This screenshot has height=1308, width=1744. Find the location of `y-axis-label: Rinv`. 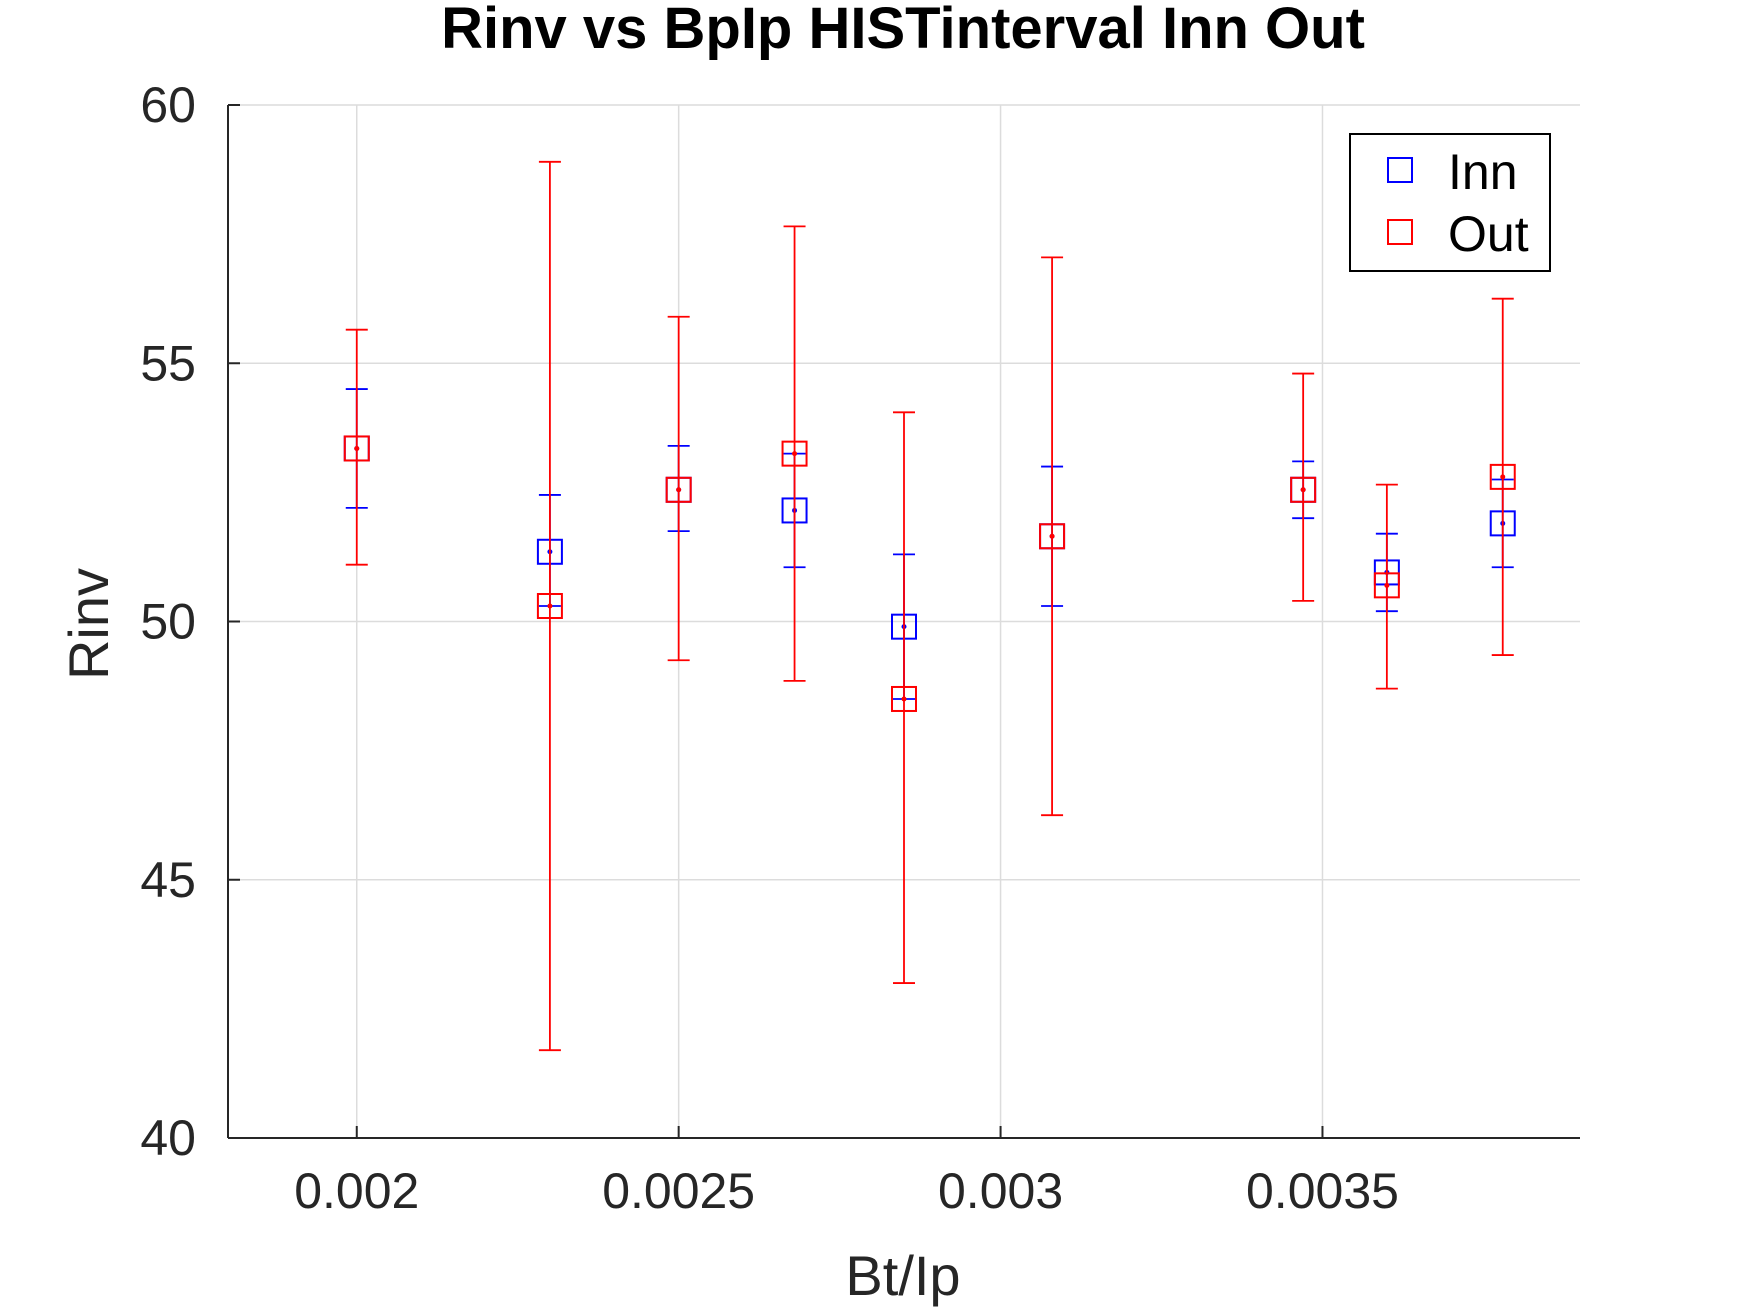

y-axis-label: Rinv is located at coordinates (88, 624).